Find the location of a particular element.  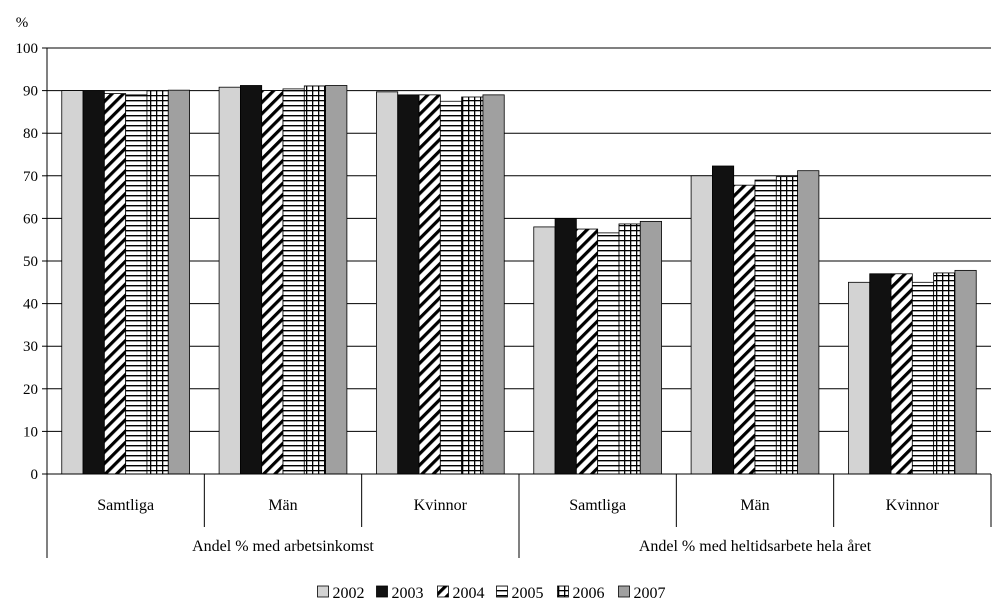

y-tick-label: 0 is located at coordinates (35, 475).